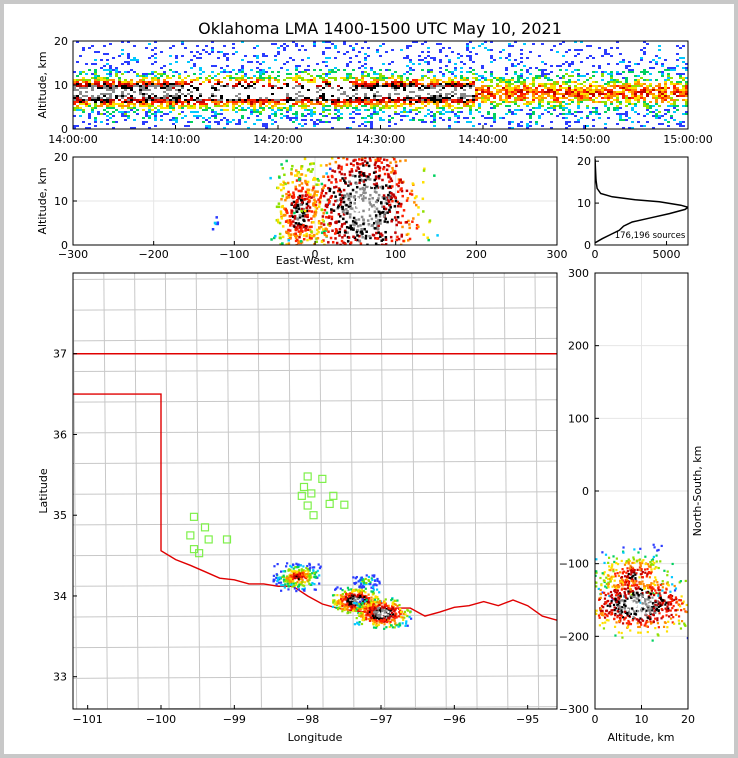 The width and height of the screenshot is (738, 758). Describe the element at coordinates (697, 491) in the screenshot. I see `ylabel-e: North-South, km` at that location.